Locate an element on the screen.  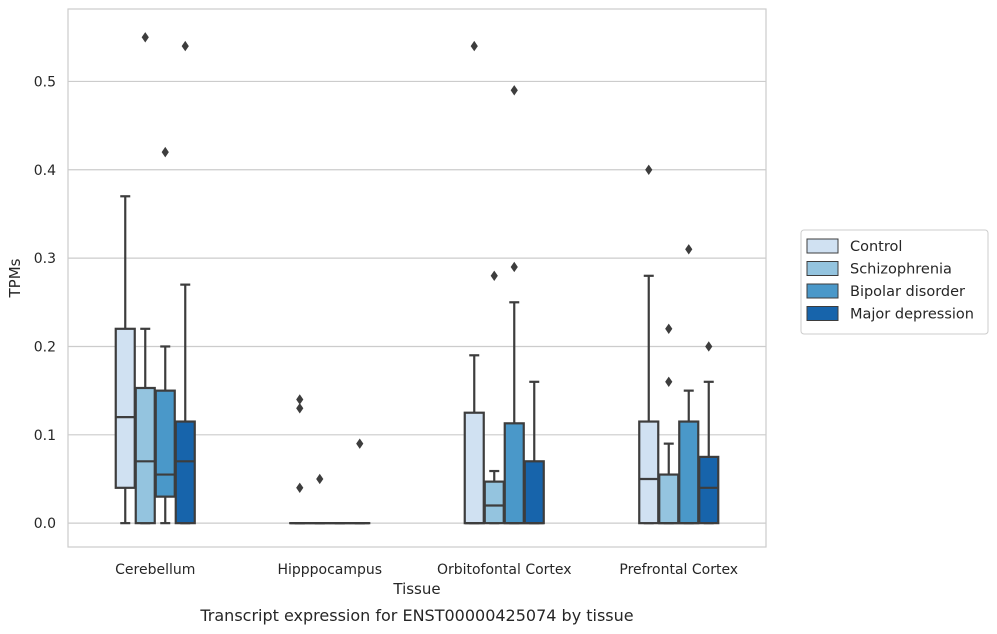
box-control-hipppocampus is located at coordinates (300, 459).